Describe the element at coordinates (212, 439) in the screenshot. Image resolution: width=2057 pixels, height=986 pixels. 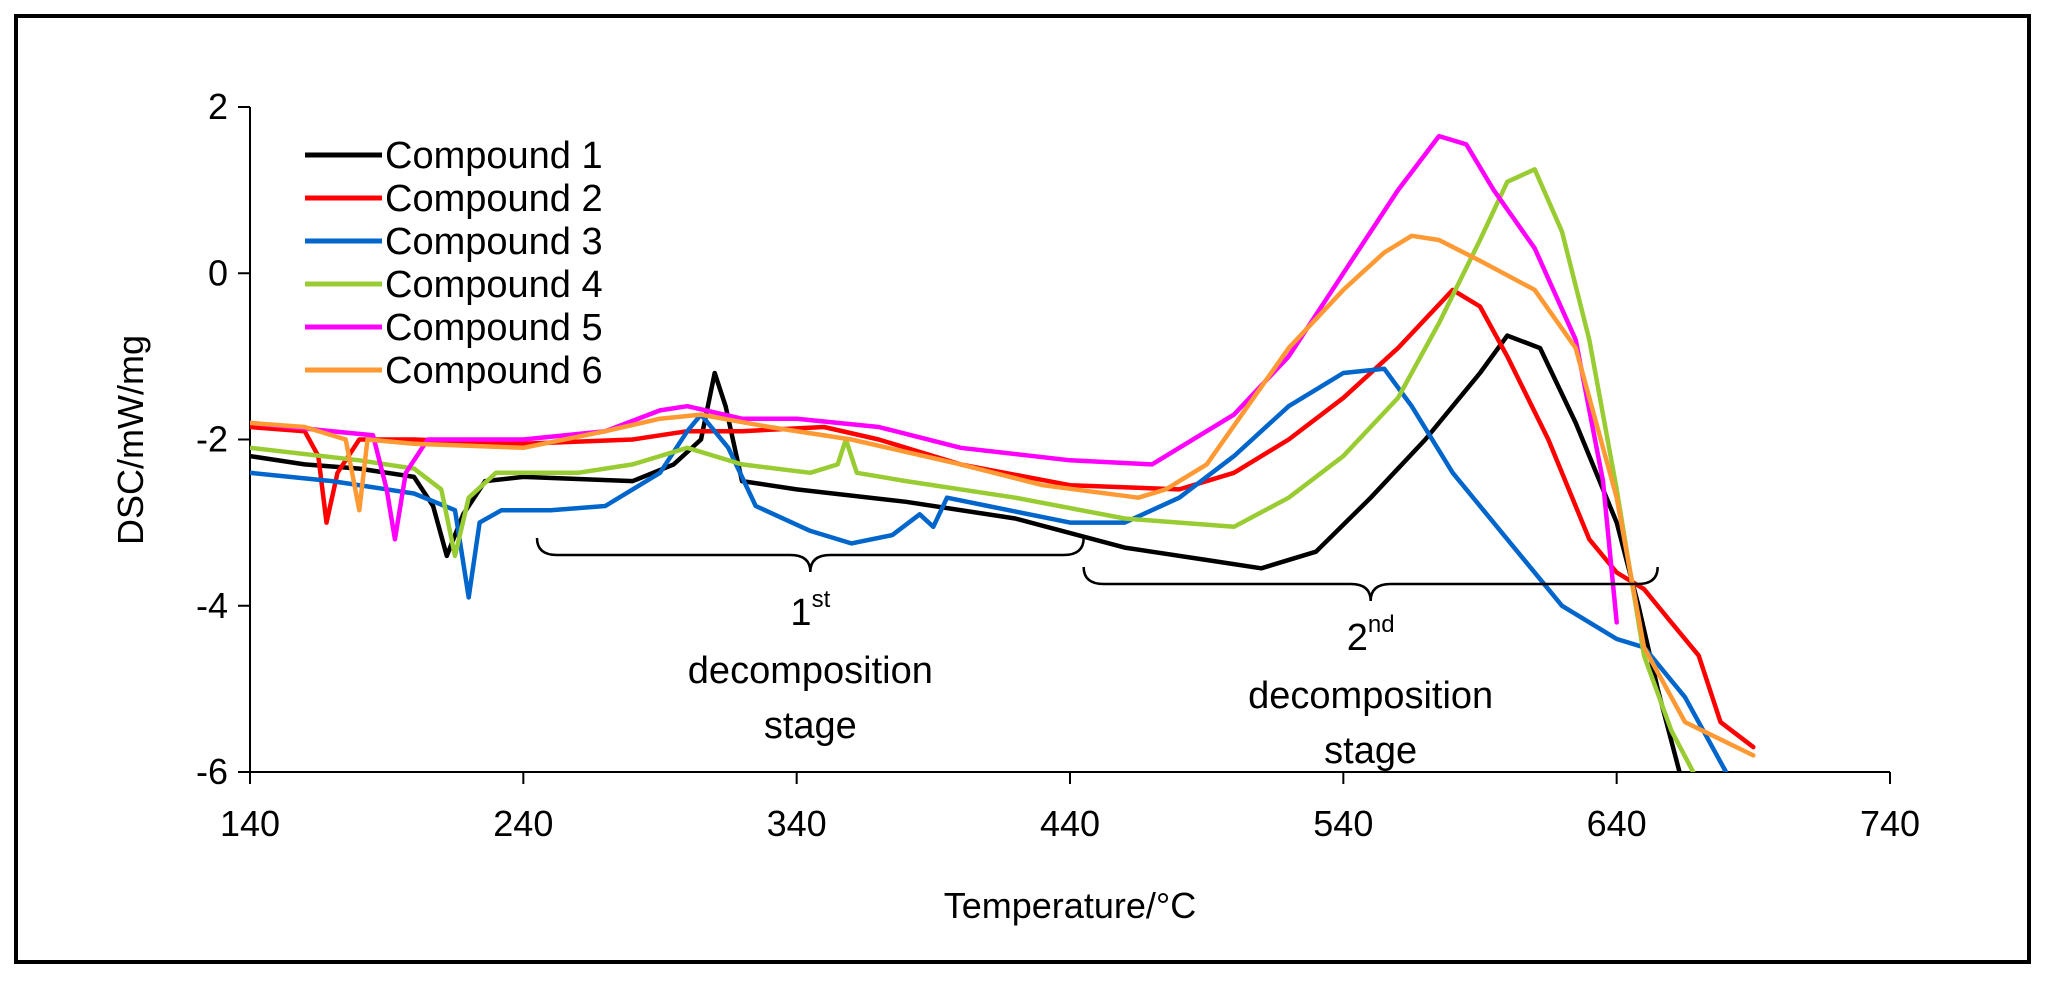
I see `y-tick-label: -2` at that location.